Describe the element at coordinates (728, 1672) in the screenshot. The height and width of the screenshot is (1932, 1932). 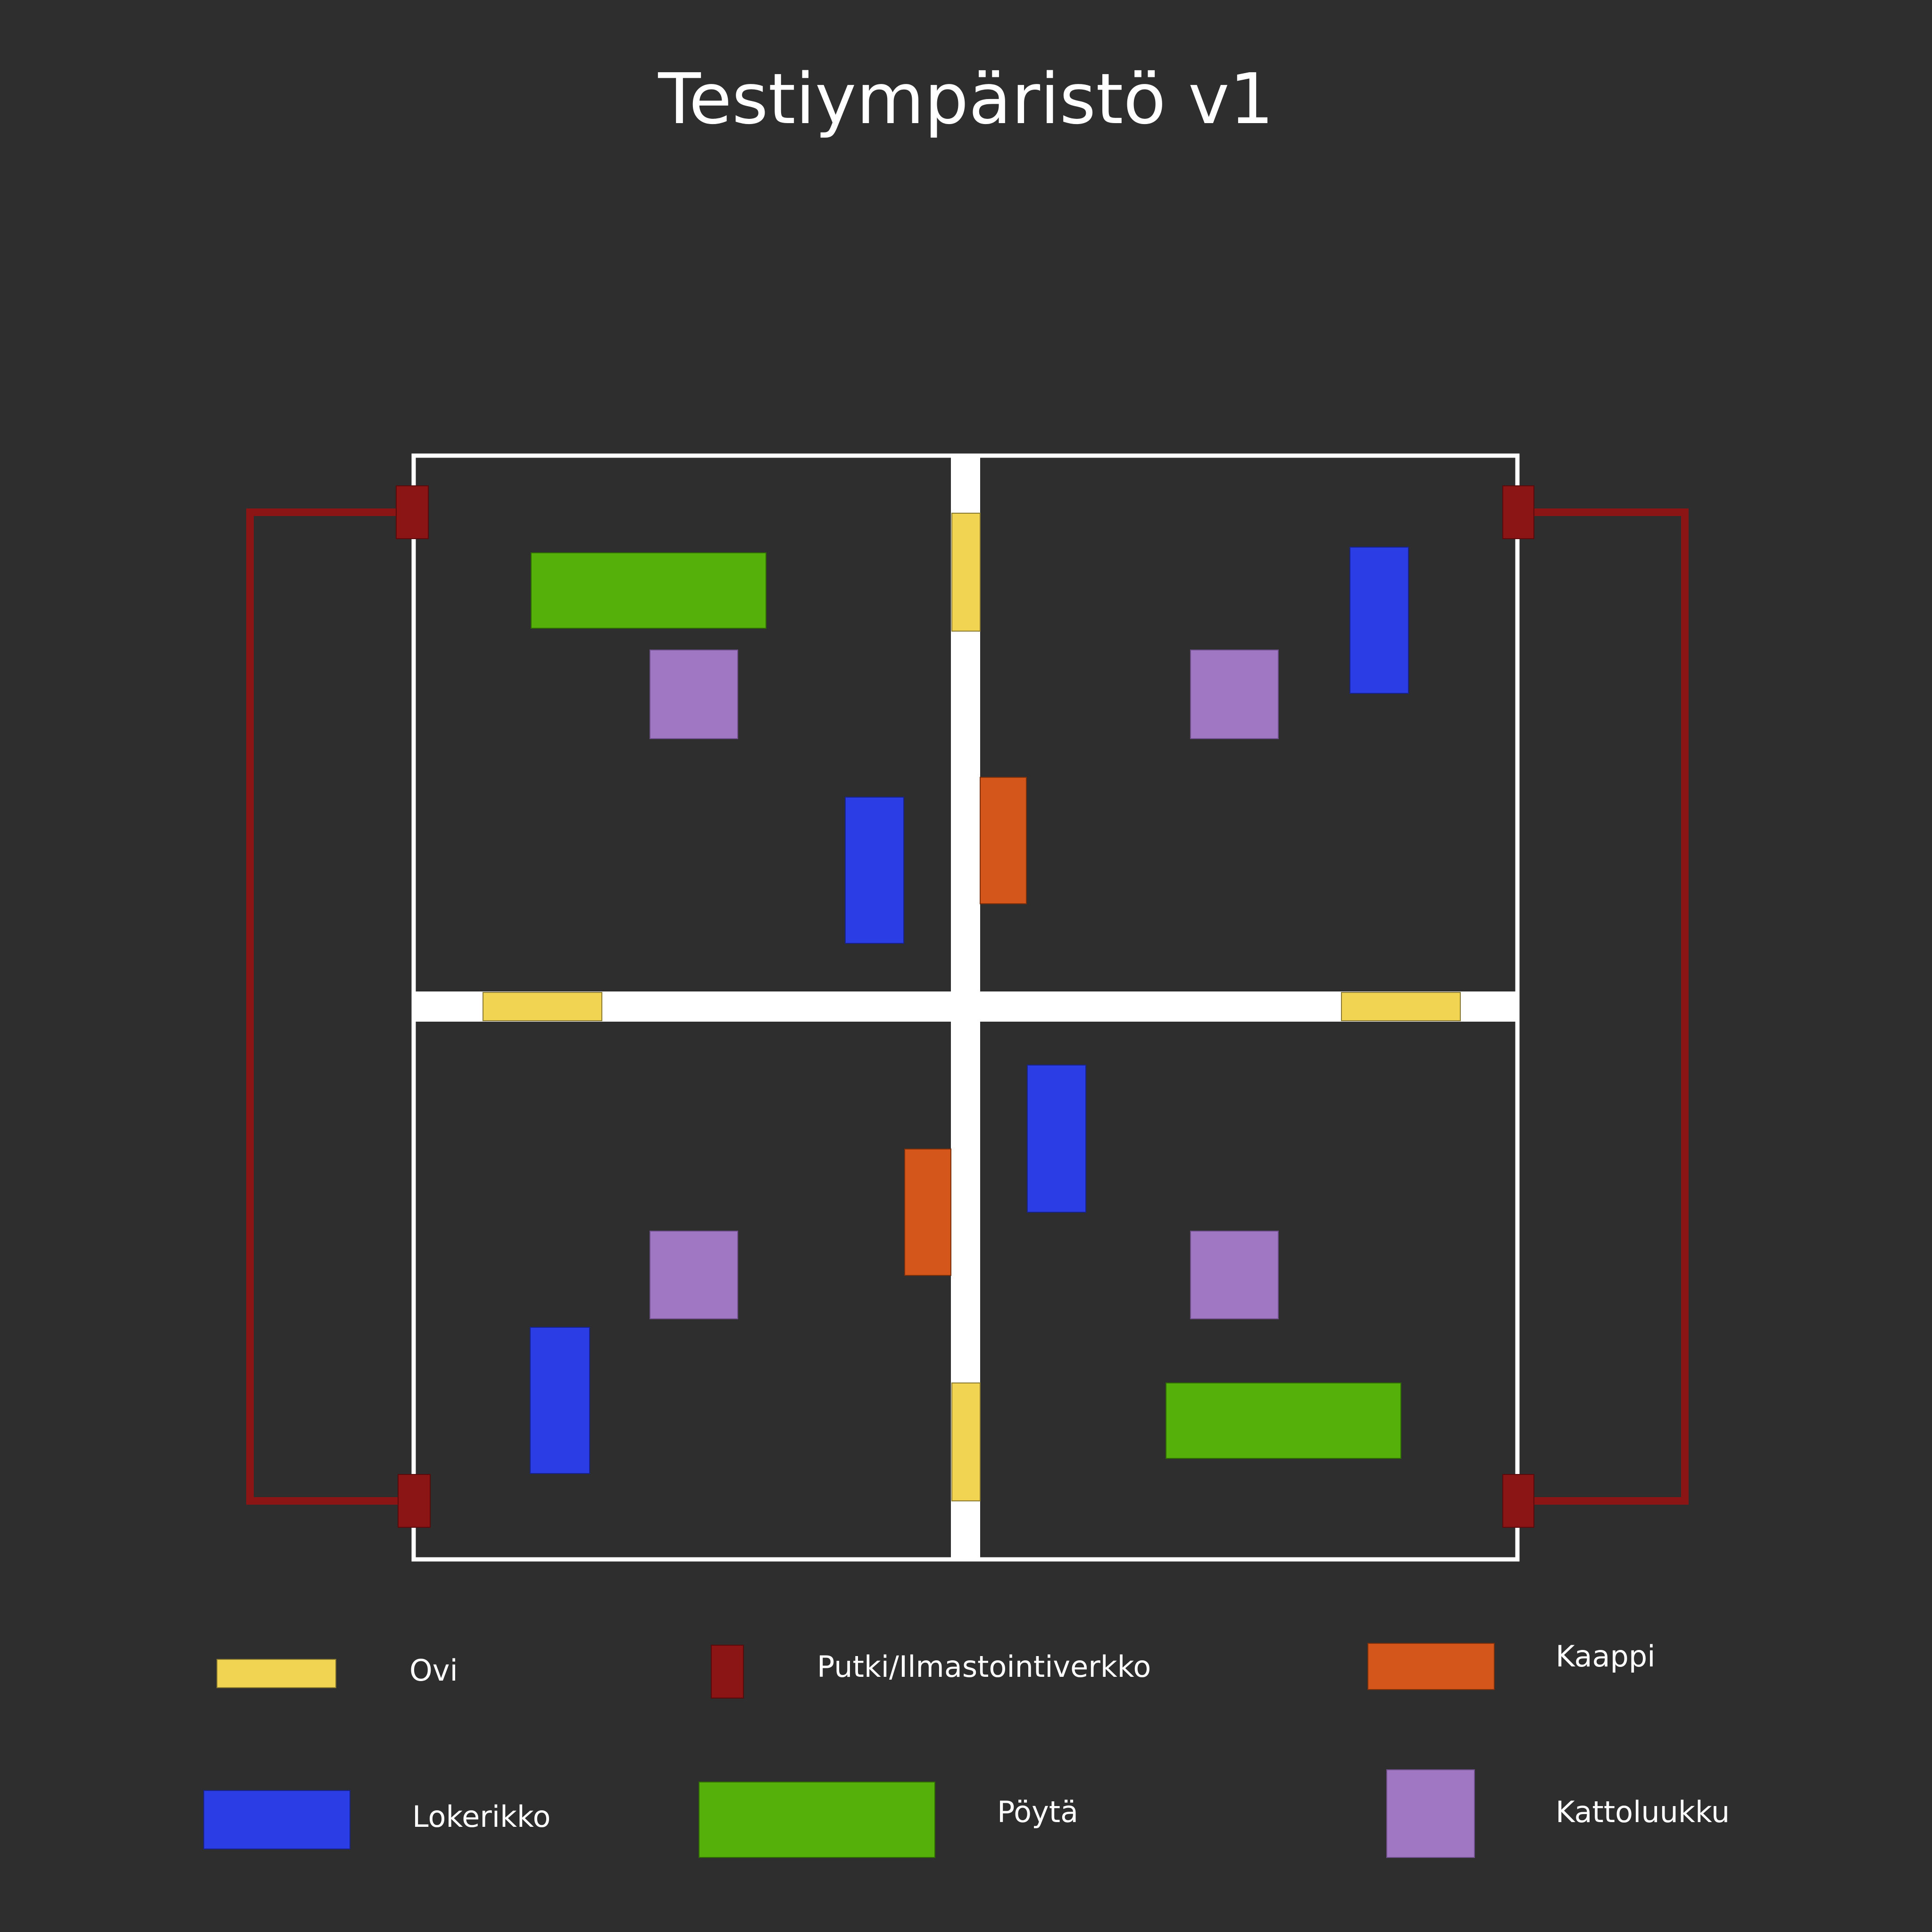
I see `pipe-swatch` at that location.